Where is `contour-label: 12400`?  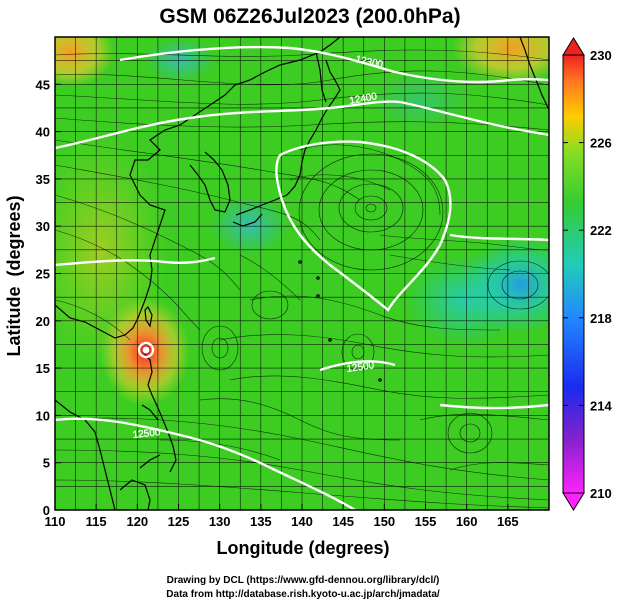 contour-label: 12400 is located at coordinates (364, 99).